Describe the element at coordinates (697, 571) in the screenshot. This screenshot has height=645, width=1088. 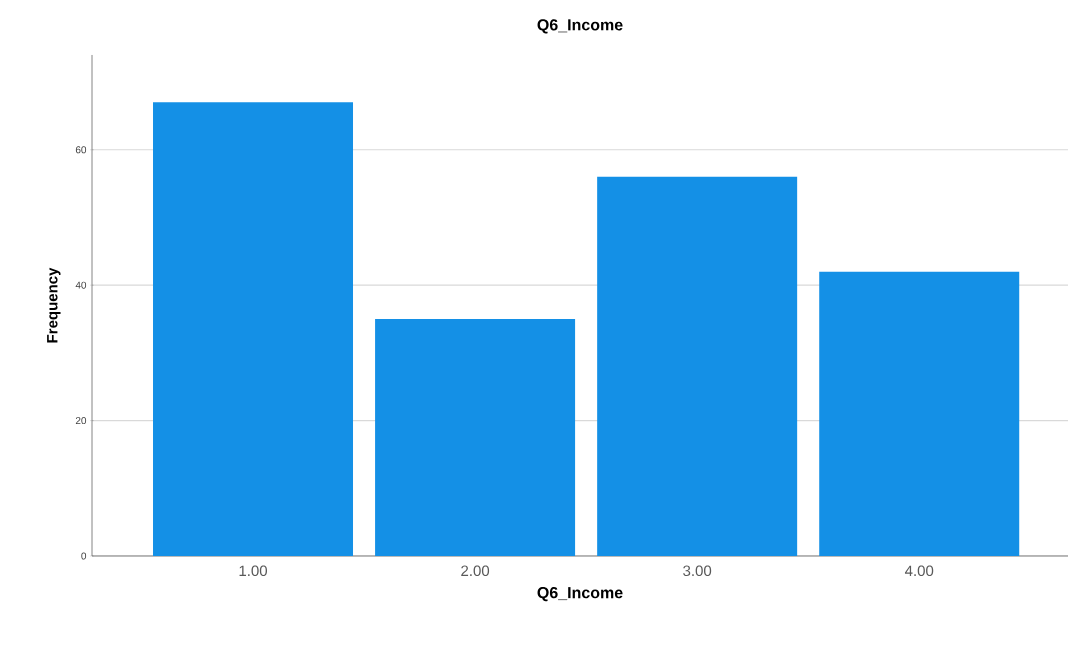
I see `x-tick-label: 3.00` at that location.